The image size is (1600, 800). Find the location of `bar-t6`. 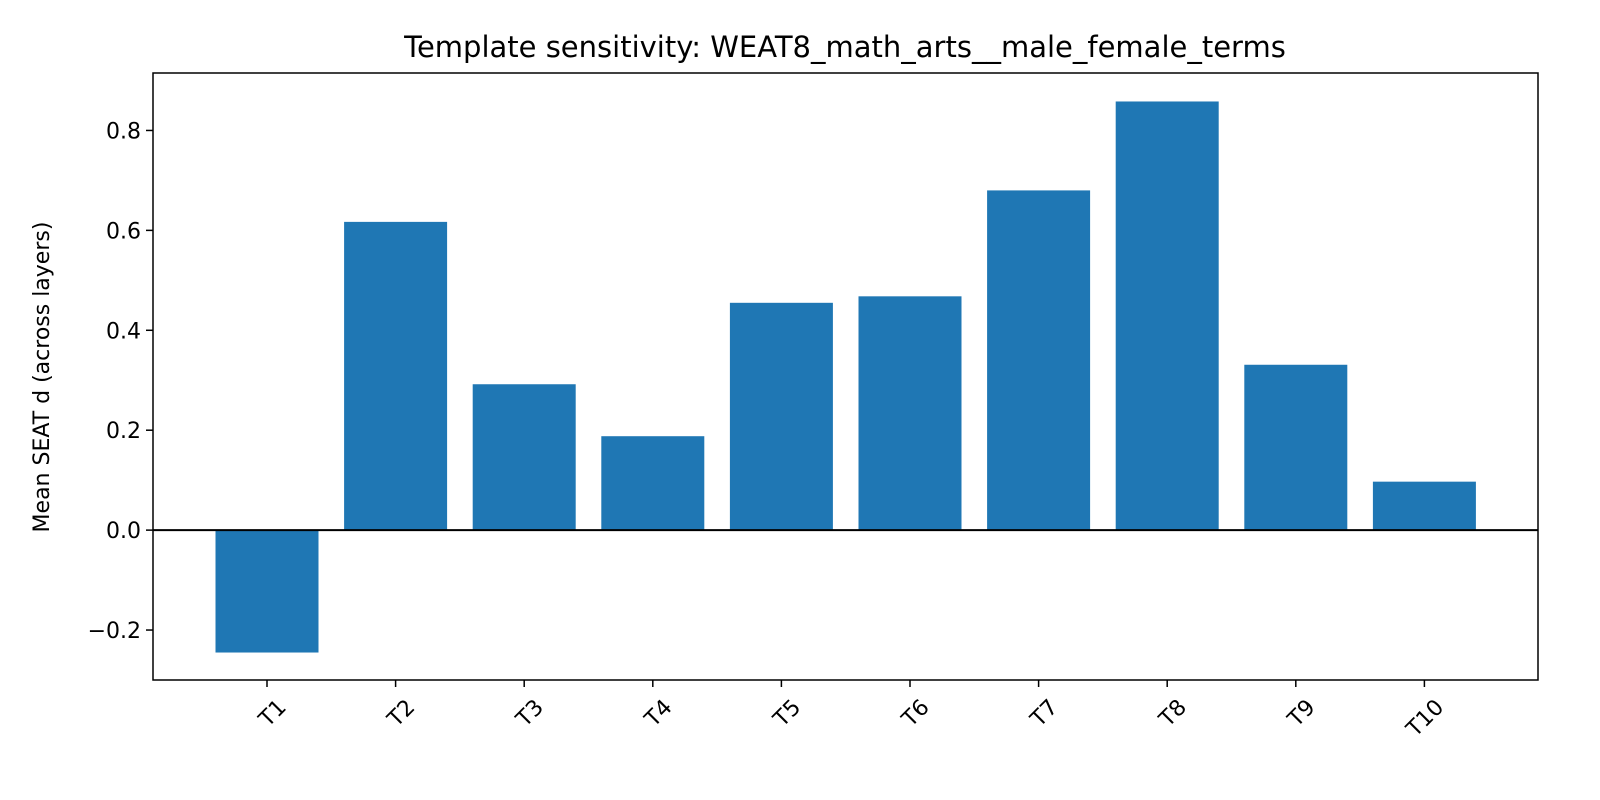

bar-t6 is located at coordinates (910, 413).